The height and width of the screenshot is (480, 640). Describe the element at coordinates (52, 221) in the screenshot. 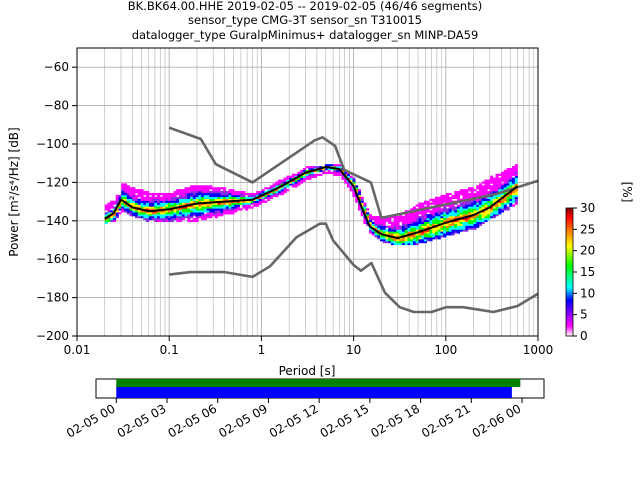

I see `y-tick-label: −140` at that location.